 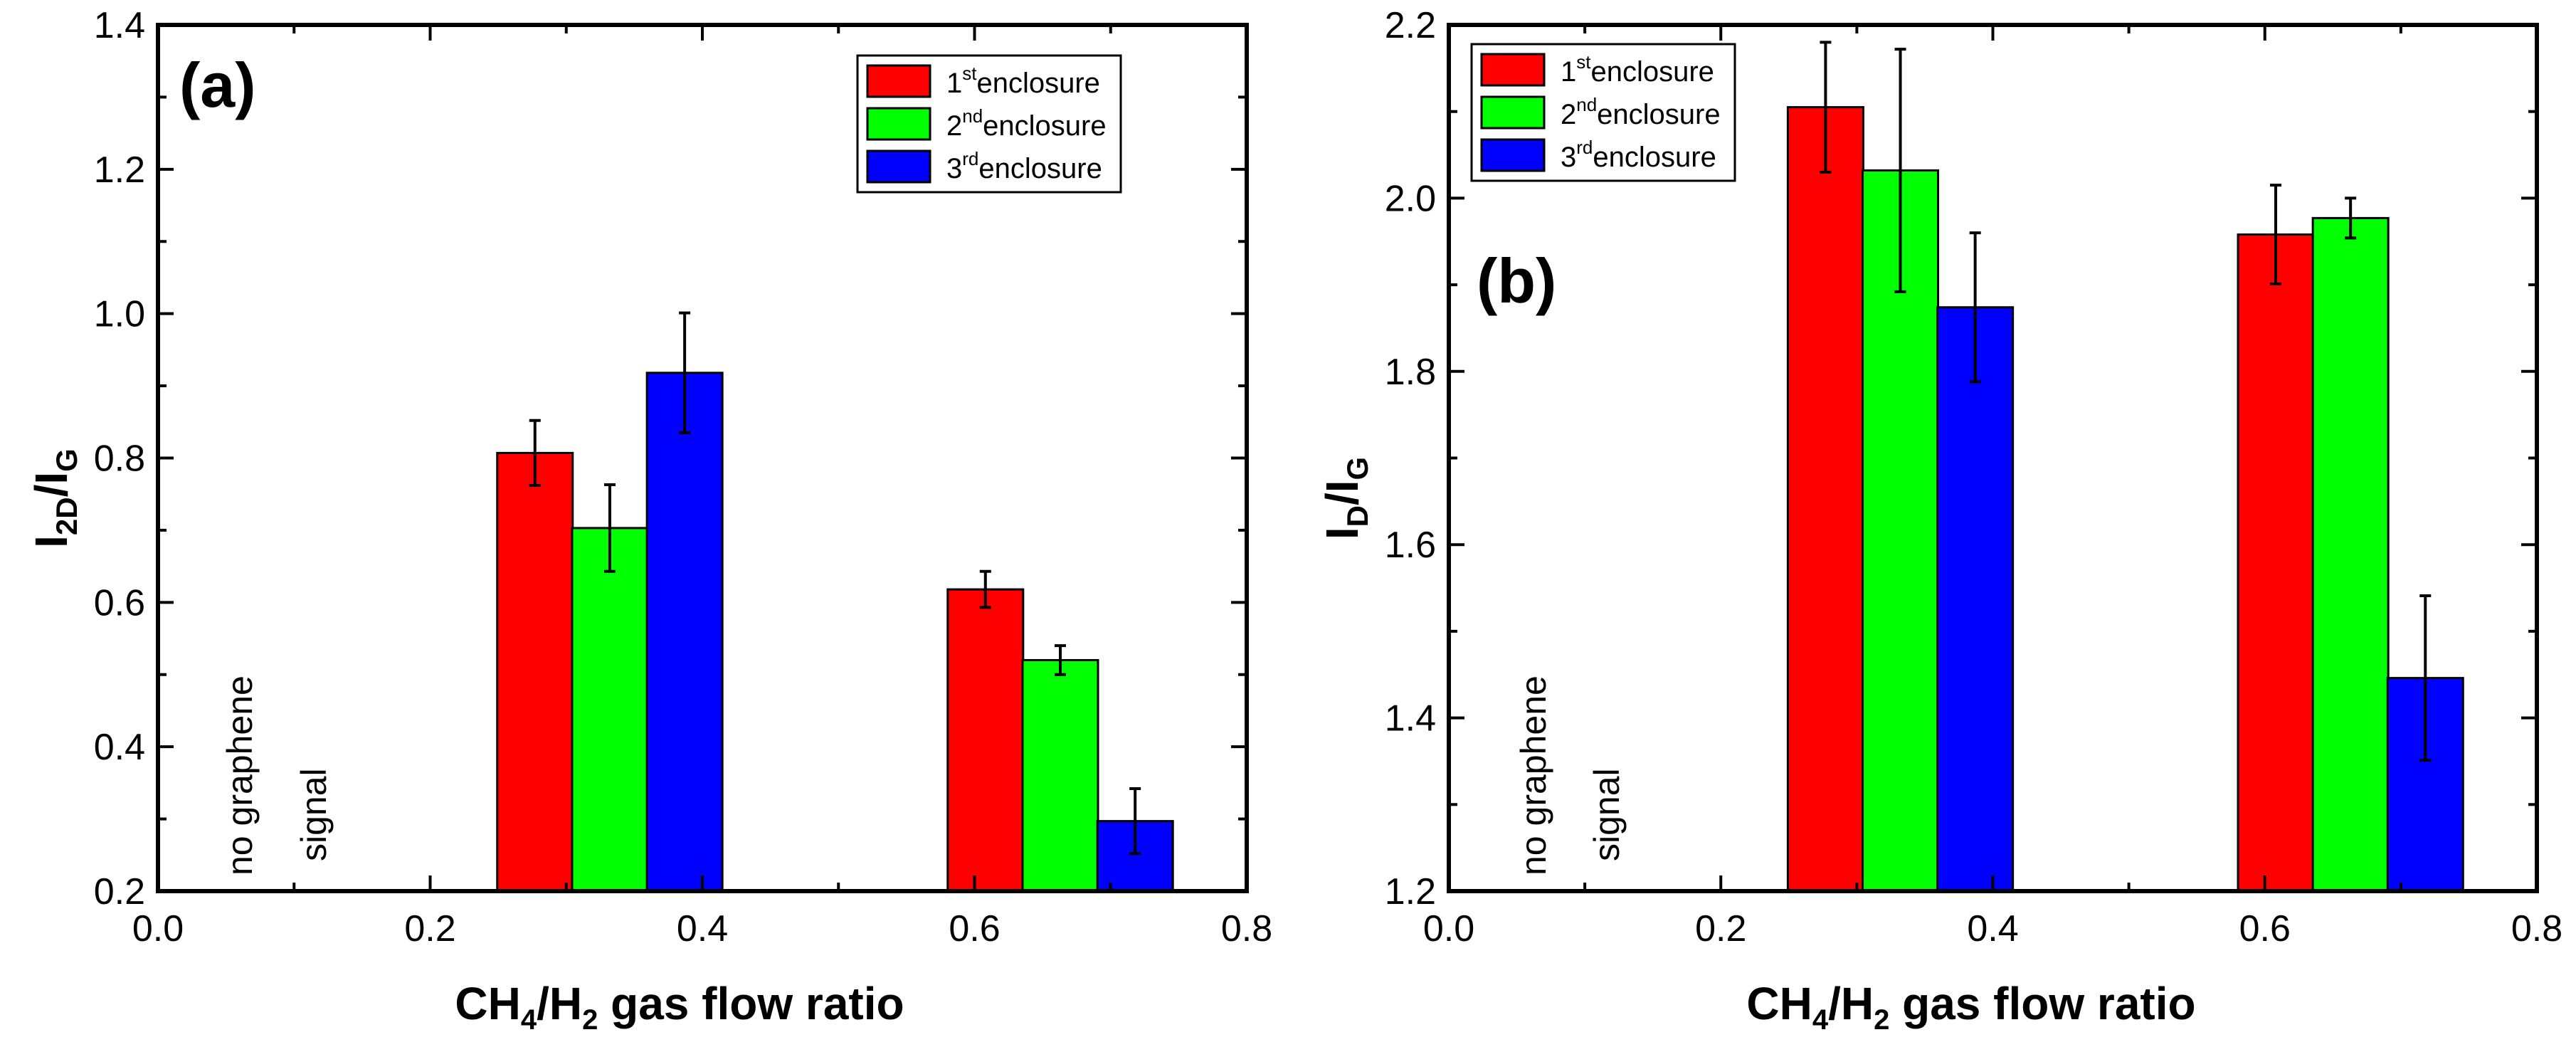 What do you see at coordinates (120, 891) in the screenshot?
I see `y-tick-label: 0.2` at bounding box center [120, 891].